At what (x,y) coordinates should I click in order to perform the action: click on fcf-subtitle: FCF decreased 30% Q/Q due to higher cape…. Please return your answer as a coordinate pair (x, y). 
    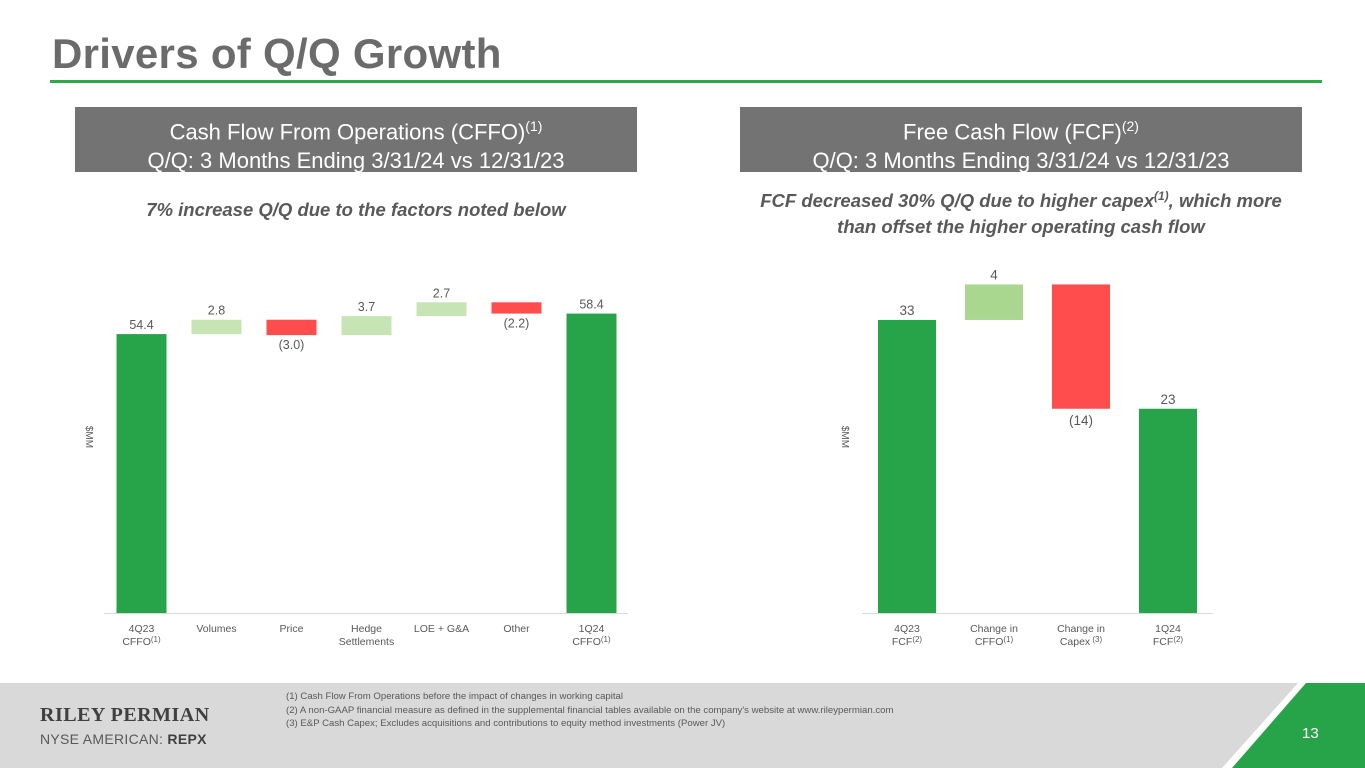
    Looking at the image, I should click on (1021, 211).